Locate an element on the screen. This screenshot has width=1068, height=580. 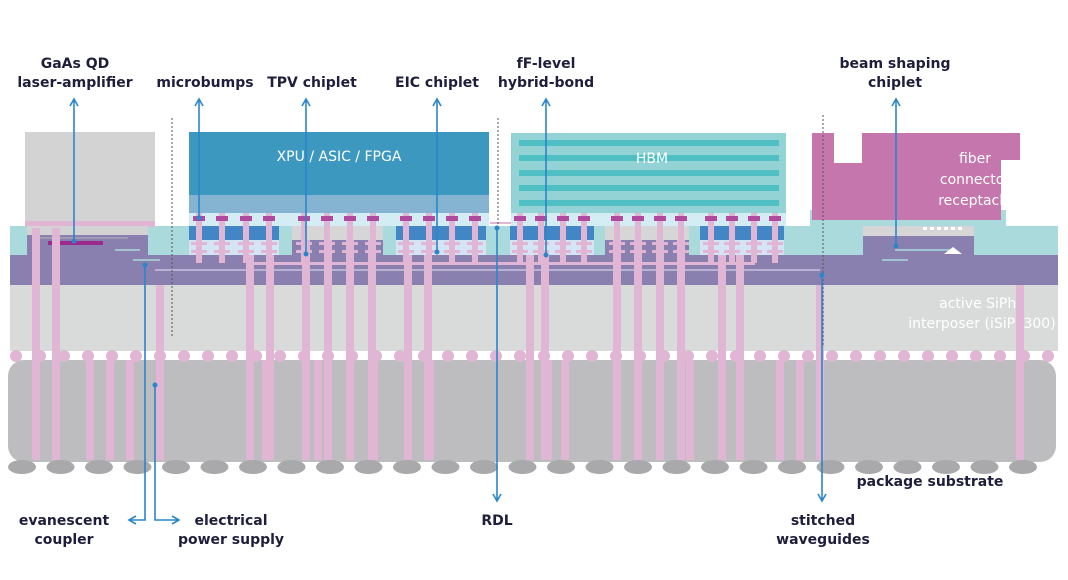
label-beam-shaping: beam shaping is located at coordinates (895, 64).